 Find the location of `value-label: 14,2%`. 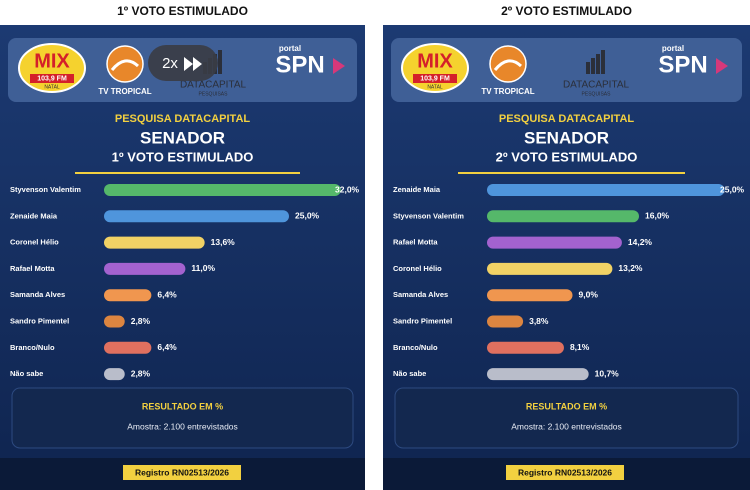

value-label: 14,2% is located at coordinates (640, 242).